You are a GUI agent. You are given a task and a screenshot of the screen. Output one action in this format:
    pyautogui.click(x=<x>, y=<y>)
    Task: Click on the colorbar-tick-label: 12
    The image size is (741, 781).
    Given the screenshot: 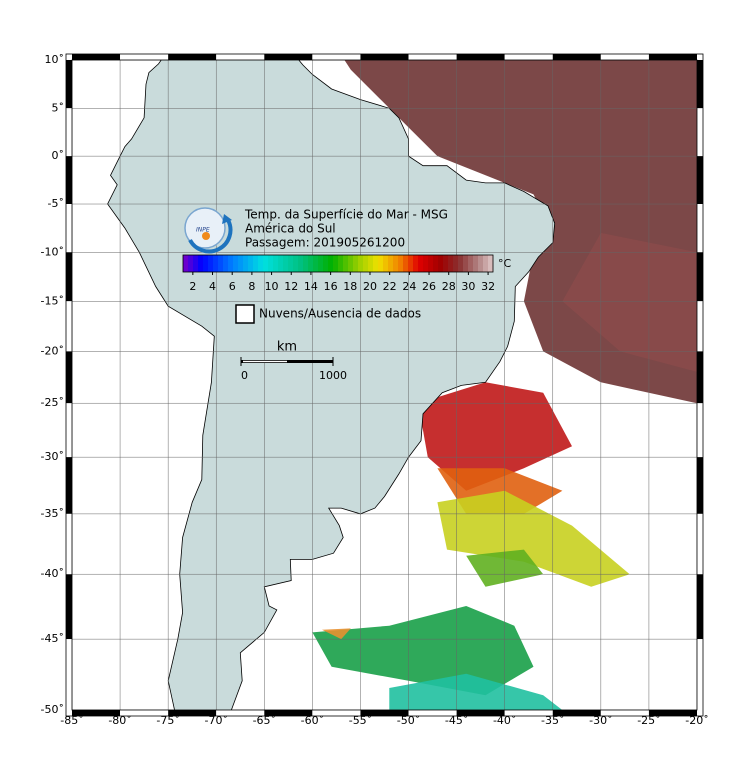 What is the action you would take?
    pyautogui.click(x=291, y=286)
    